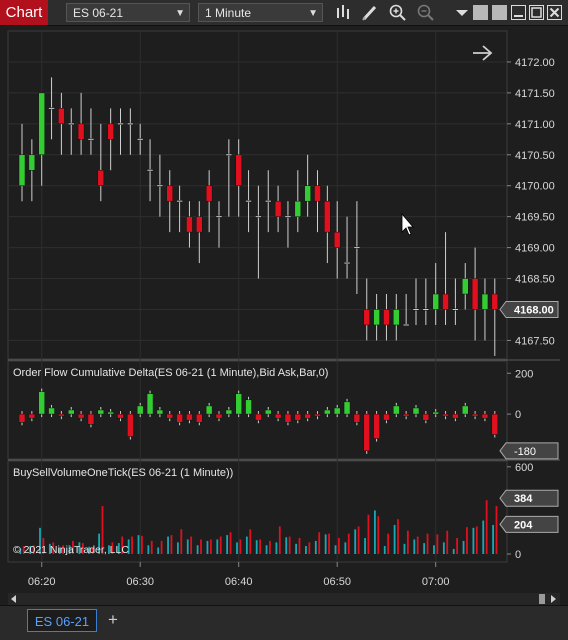 Image resolution: width=568 pixels, height=640 pixels. What do you see at coordinates (344, 12) in the screenshot?
I see `bar-type-icon` at bounding box center [344, 12].